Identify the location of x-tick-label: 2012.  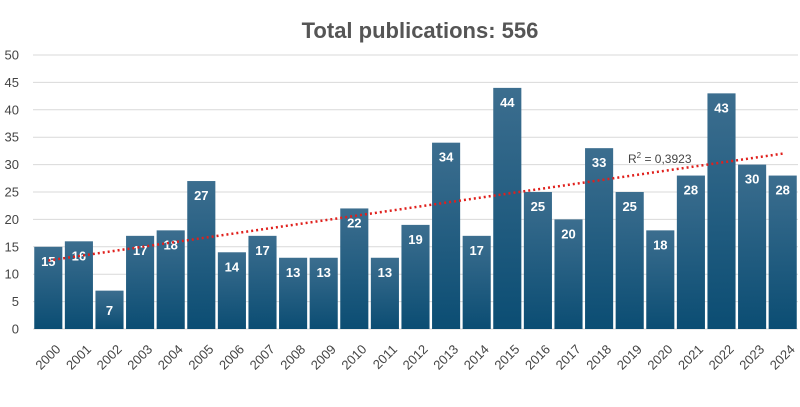
(415, 357).